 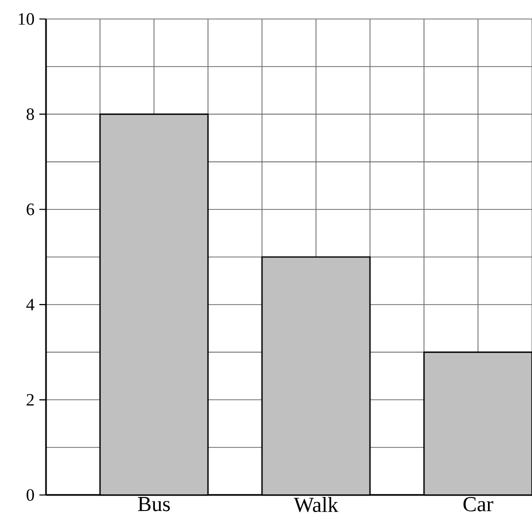 I want to click on y-tick-label: 0, so click(x=30, y=495).